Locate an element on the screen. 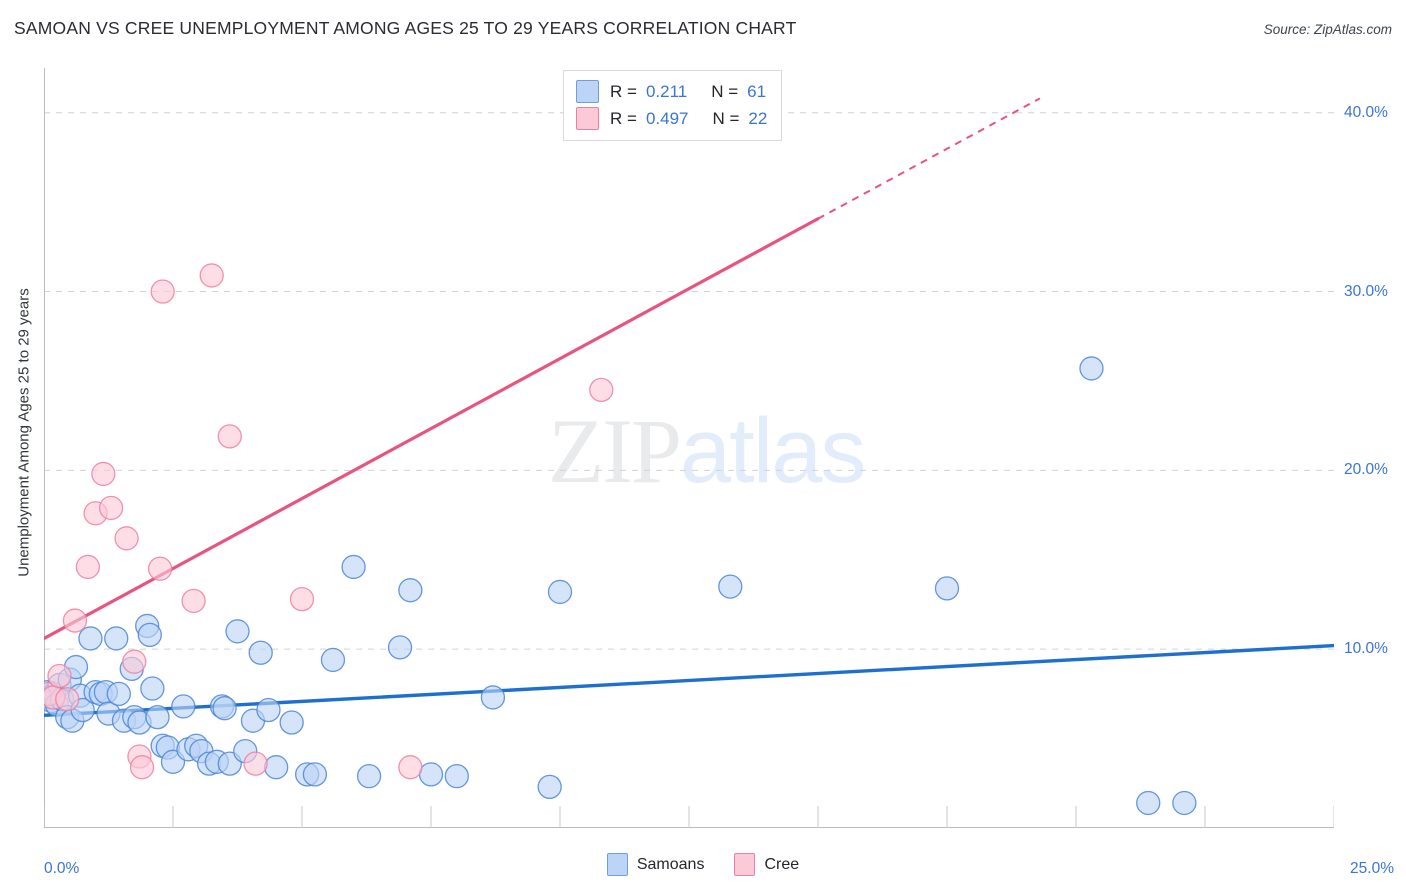 This screenshot has width=1406, height=892. series-legend: Samoans Cree is located at coordinates (703, 864).